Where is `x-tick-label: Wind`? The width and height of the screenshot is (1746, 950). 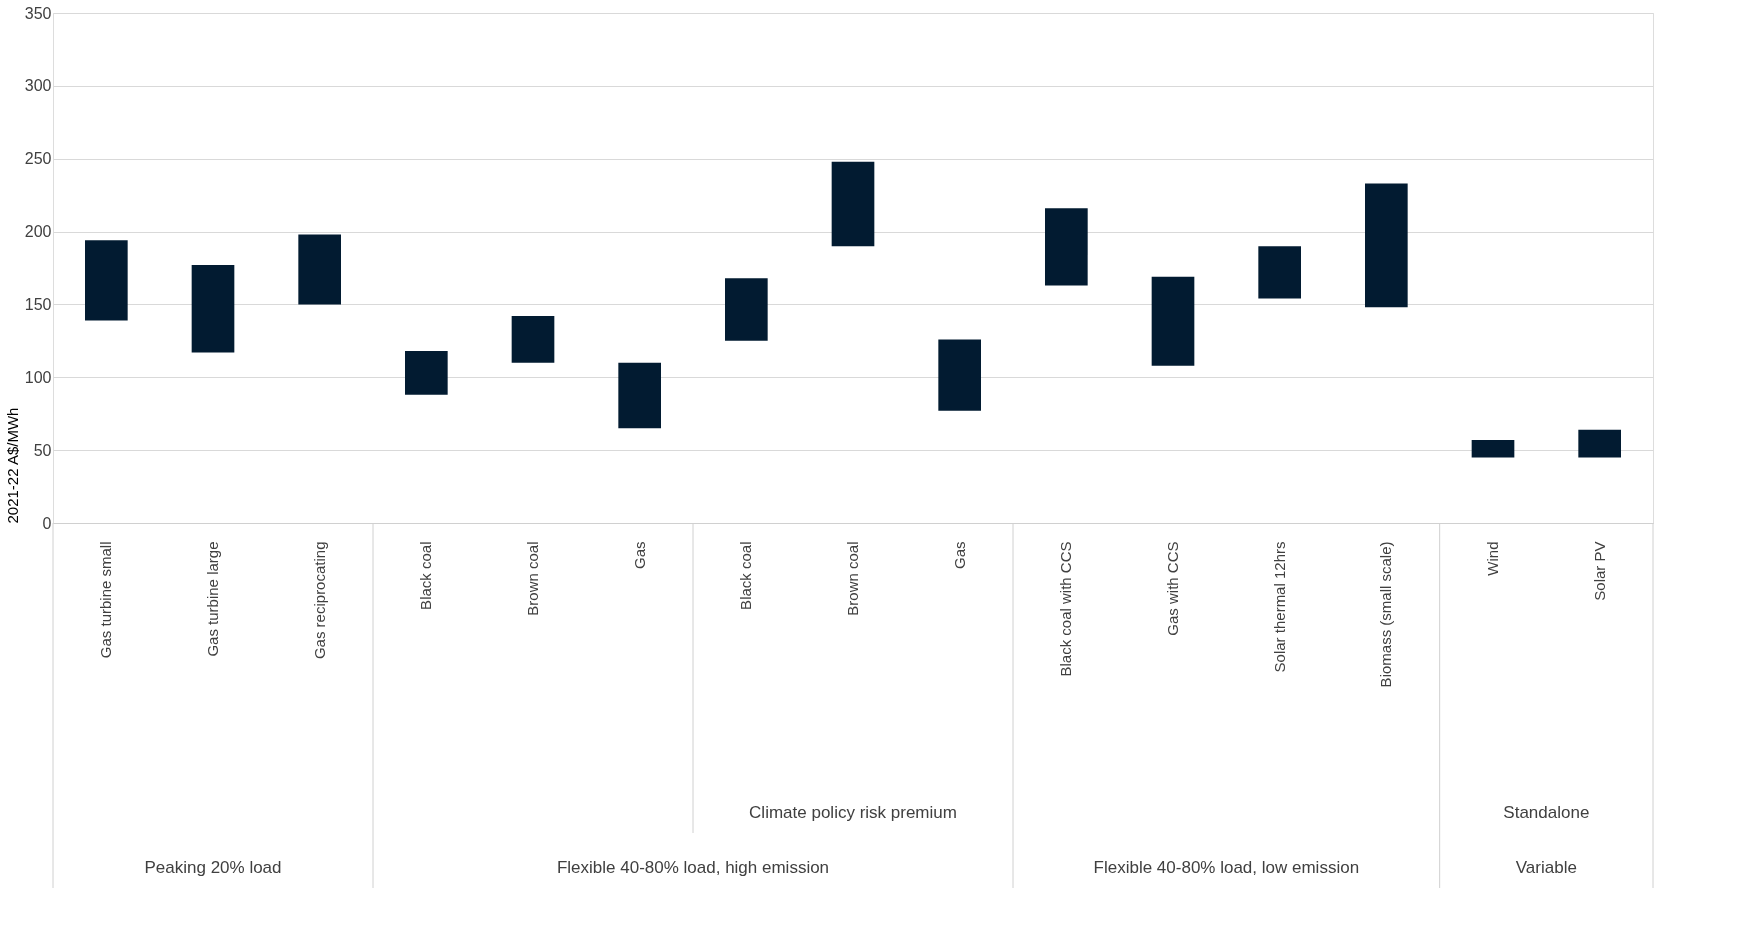
x-tick-label: Wind is located at coordinates (1492, 558).